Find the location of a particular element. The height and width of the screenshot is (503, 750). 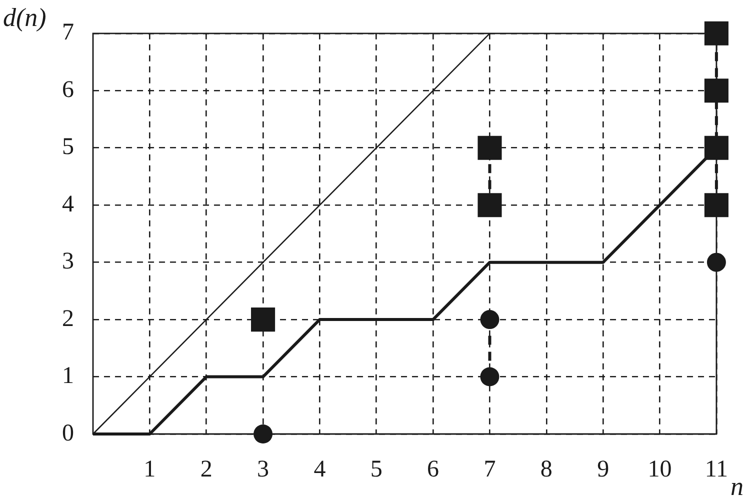

y-tick-label: 0 is located at coordinates (68, 433).